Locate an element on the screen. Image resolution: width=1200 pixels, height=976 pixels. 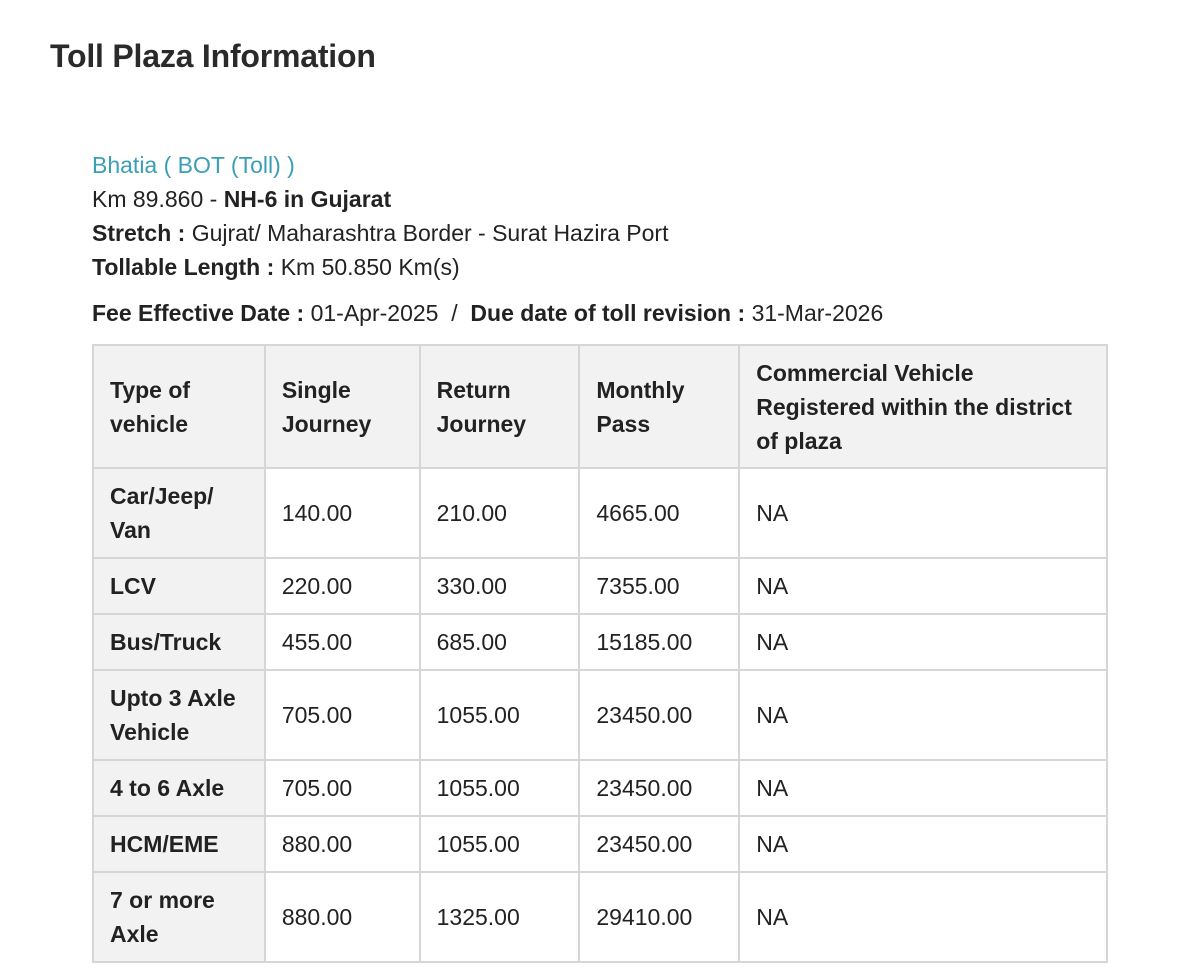
vehicle-type-cell: Upto 3 Axle Vehicle is located at coordinates (179, 715).